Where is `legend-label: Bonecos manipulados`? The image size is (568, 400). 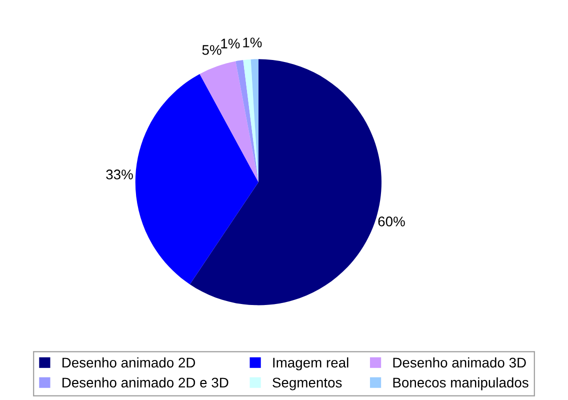 legend-label: Bonecos manipulados is located at coordinates (460, 383).